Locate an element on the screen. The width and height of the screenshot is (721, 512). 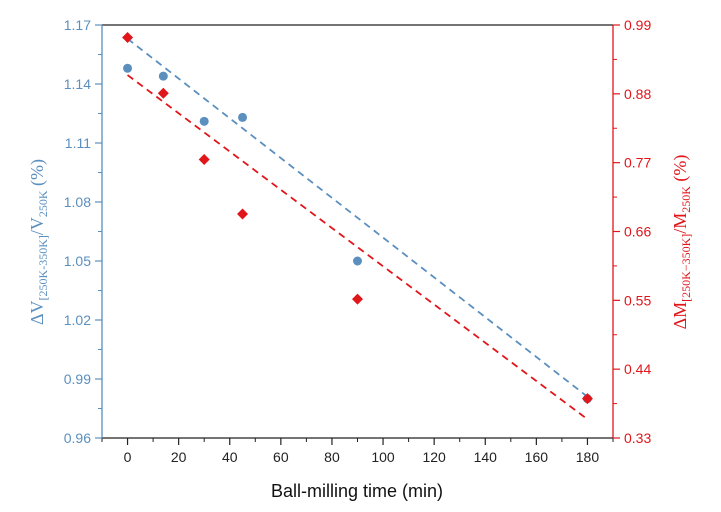
y-axis-left-label: ΔV[250K-350K]/V250K (%) is located at coordinates (38, 242).